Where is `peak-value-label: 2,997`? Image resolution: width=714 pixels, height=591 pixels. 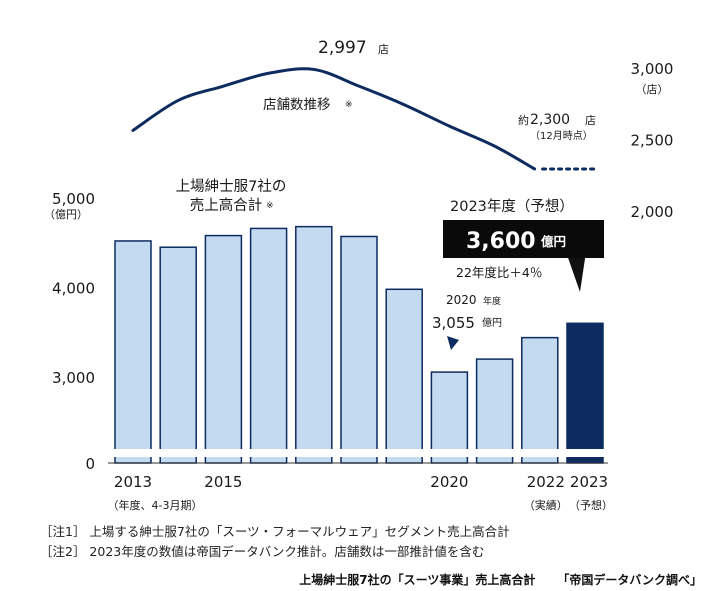 peak-value-label: 2,997 is located at coordinates (342, 48).